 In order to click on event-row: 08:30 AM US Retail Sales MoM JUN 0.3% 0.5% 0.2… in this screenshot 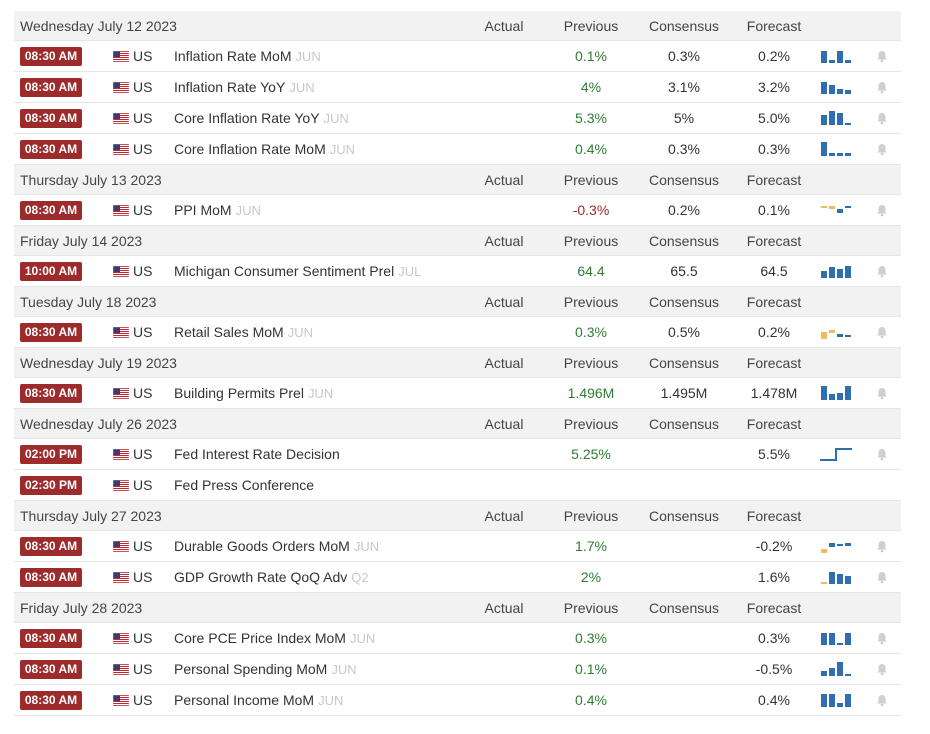, I will do `click(457, 332)`.